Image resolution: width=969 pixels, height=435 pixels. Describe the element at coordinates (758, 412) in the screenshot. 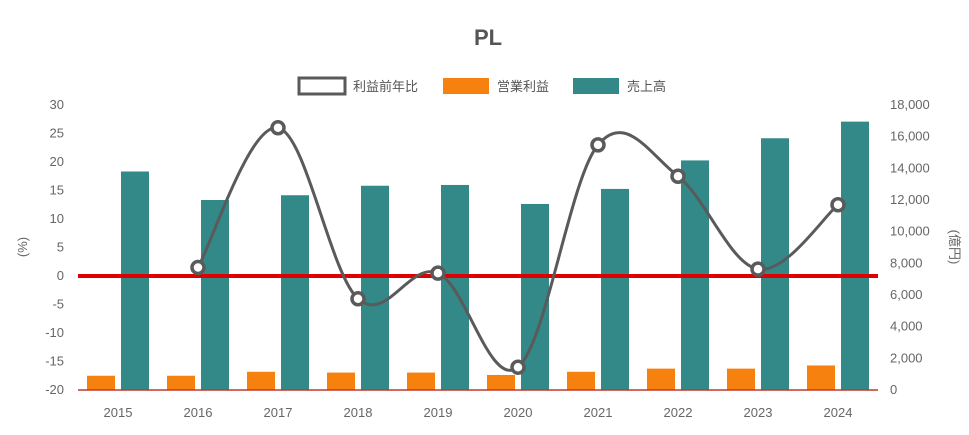

I see `x-axis-tick-label: 2023` at that location.